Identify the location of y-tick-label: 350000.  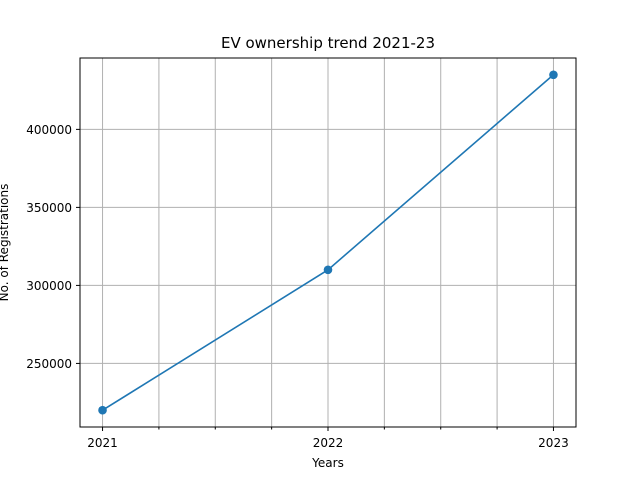
(49, 208).